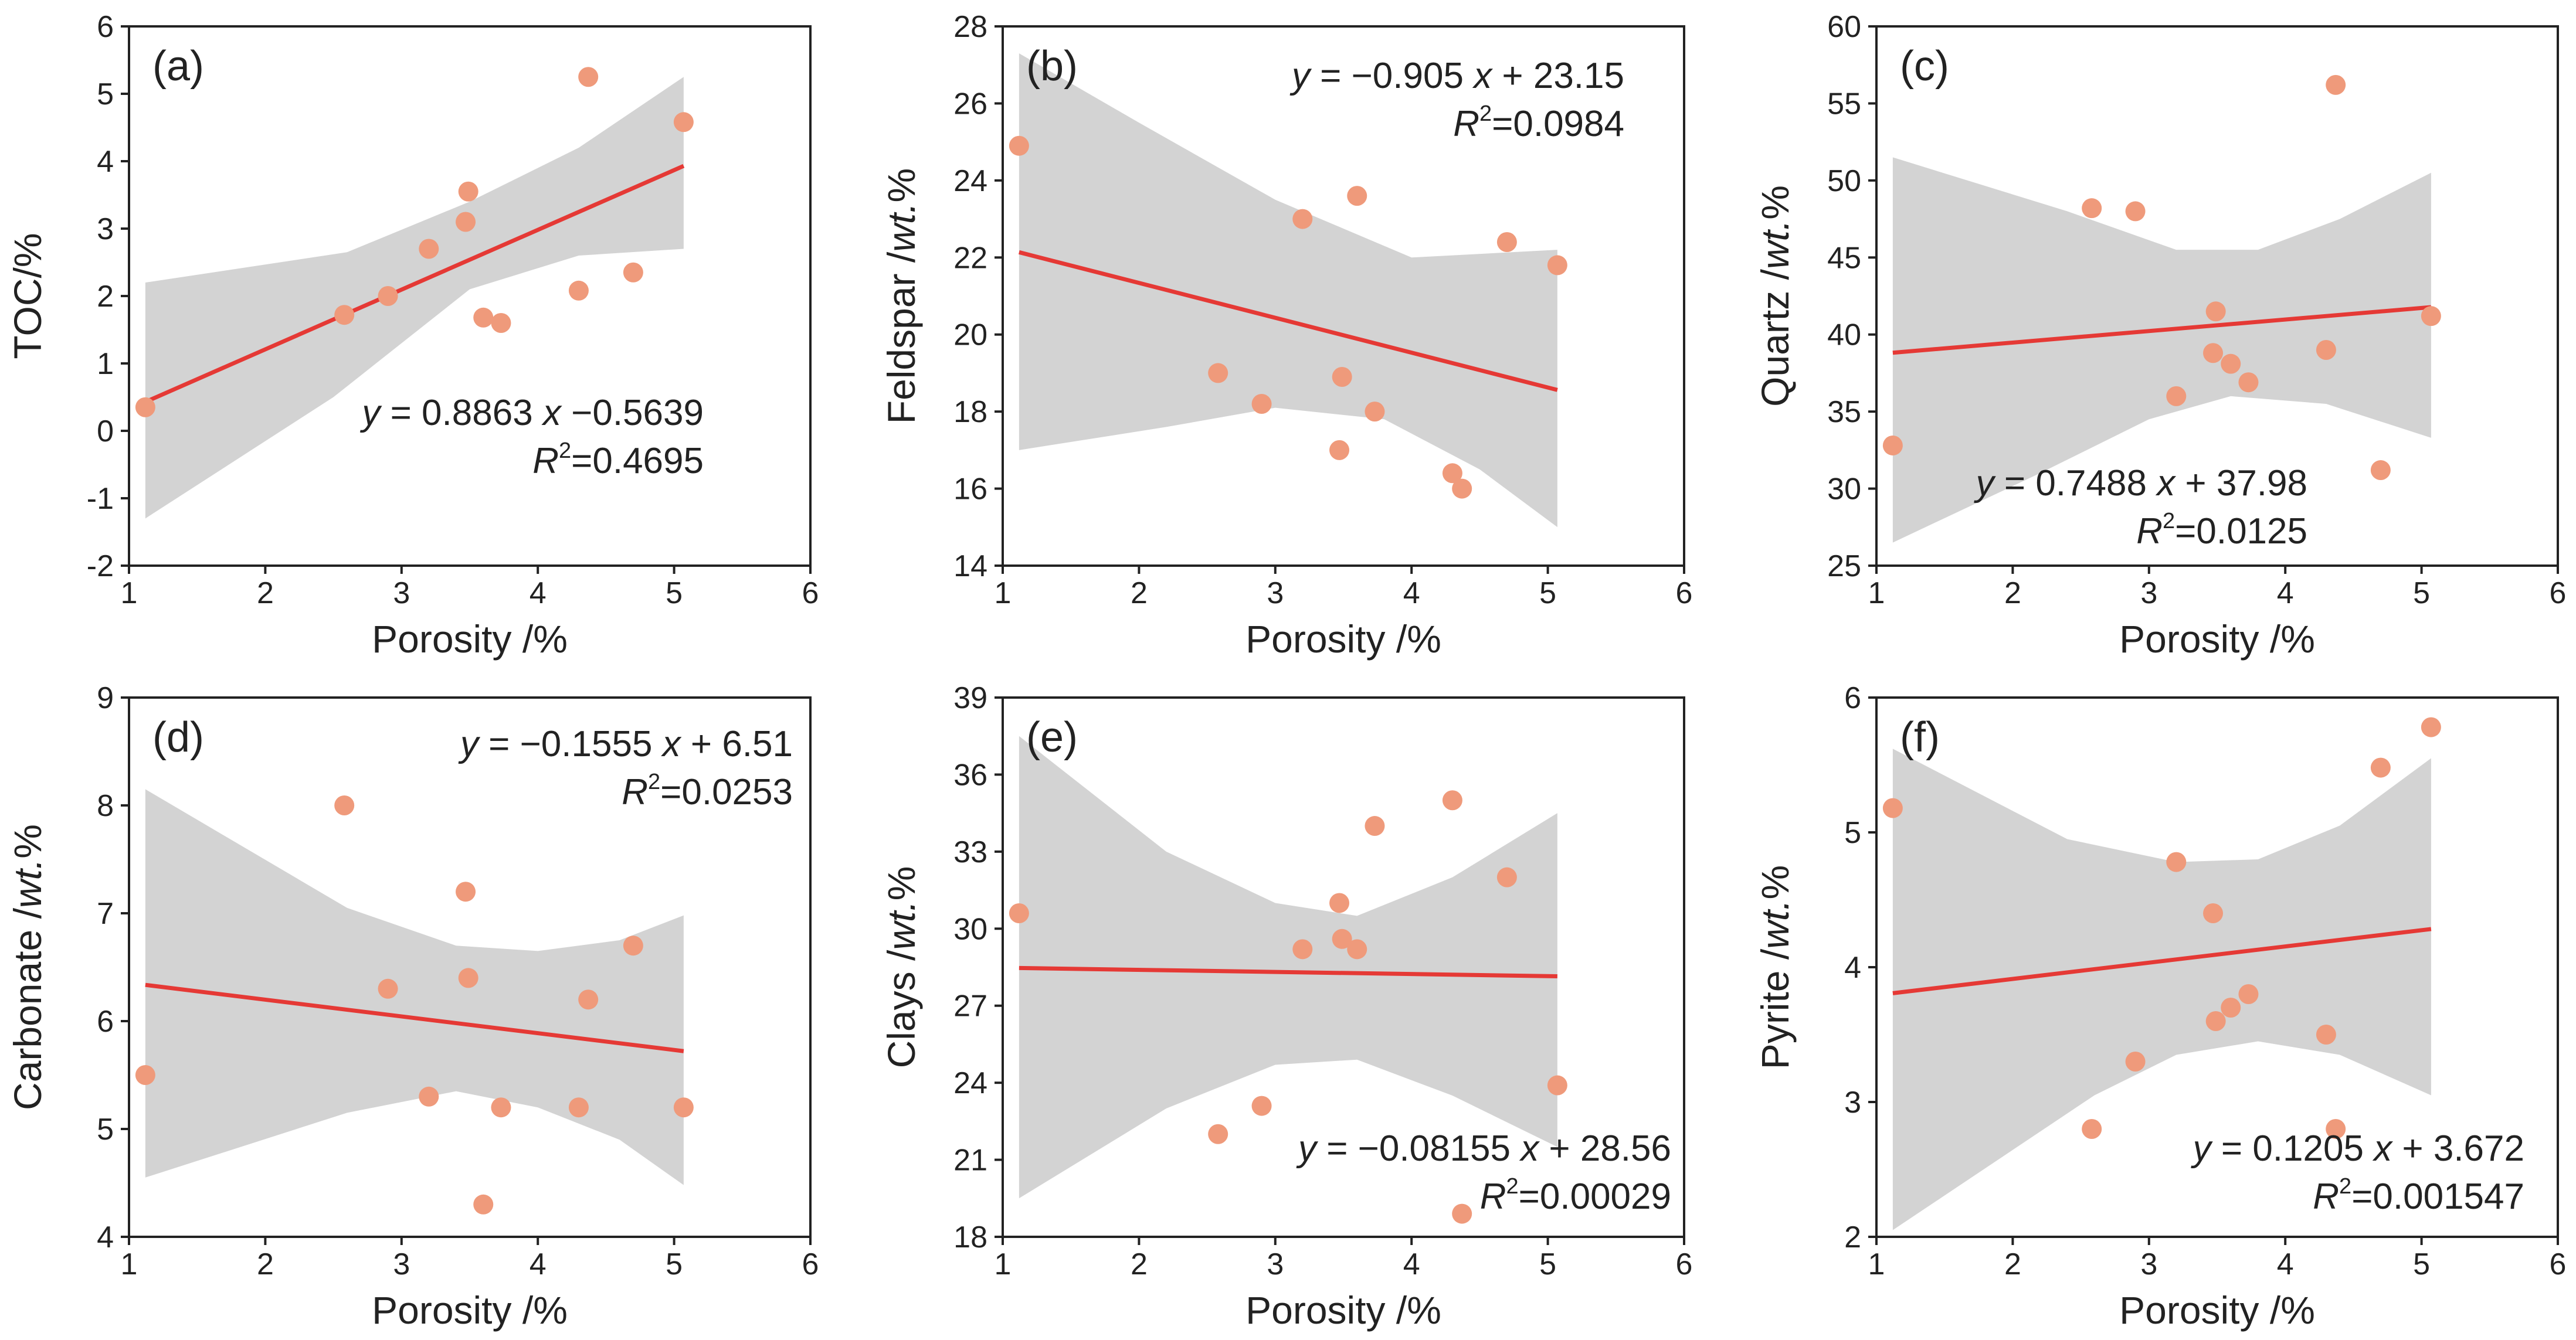 Image resolution: width=2576 pixels, height=1340 pixels. What do you see at coordinates (1844, 258) in the screenshot?
I see `y-tick-label: 45` at bounding box center [1844, 258].